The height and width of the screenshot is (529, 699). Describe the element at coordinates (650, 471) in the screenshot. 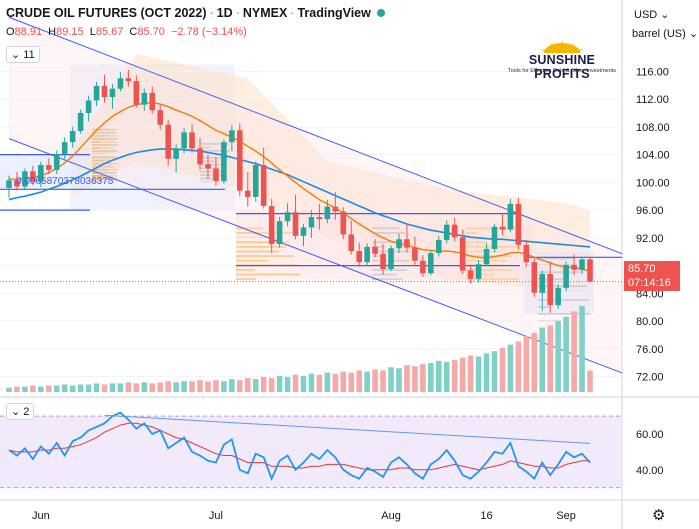

I see `rsi-tick-label: 40.00` at that location.